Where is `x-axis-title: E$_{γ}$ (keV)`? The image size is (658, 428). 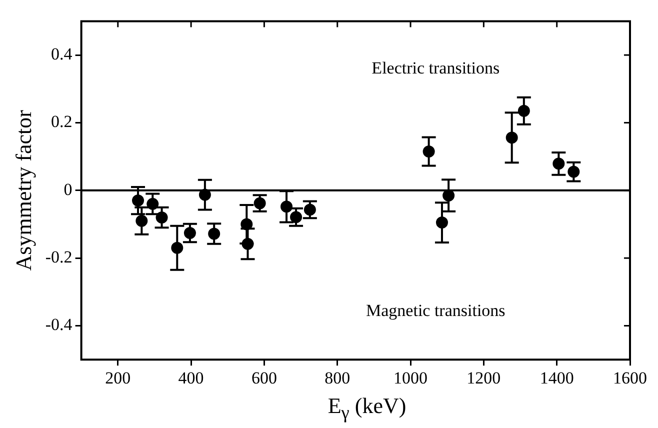
x-axis-title: E$_{γ}$ (keV) is located at coordinates (367, 408).